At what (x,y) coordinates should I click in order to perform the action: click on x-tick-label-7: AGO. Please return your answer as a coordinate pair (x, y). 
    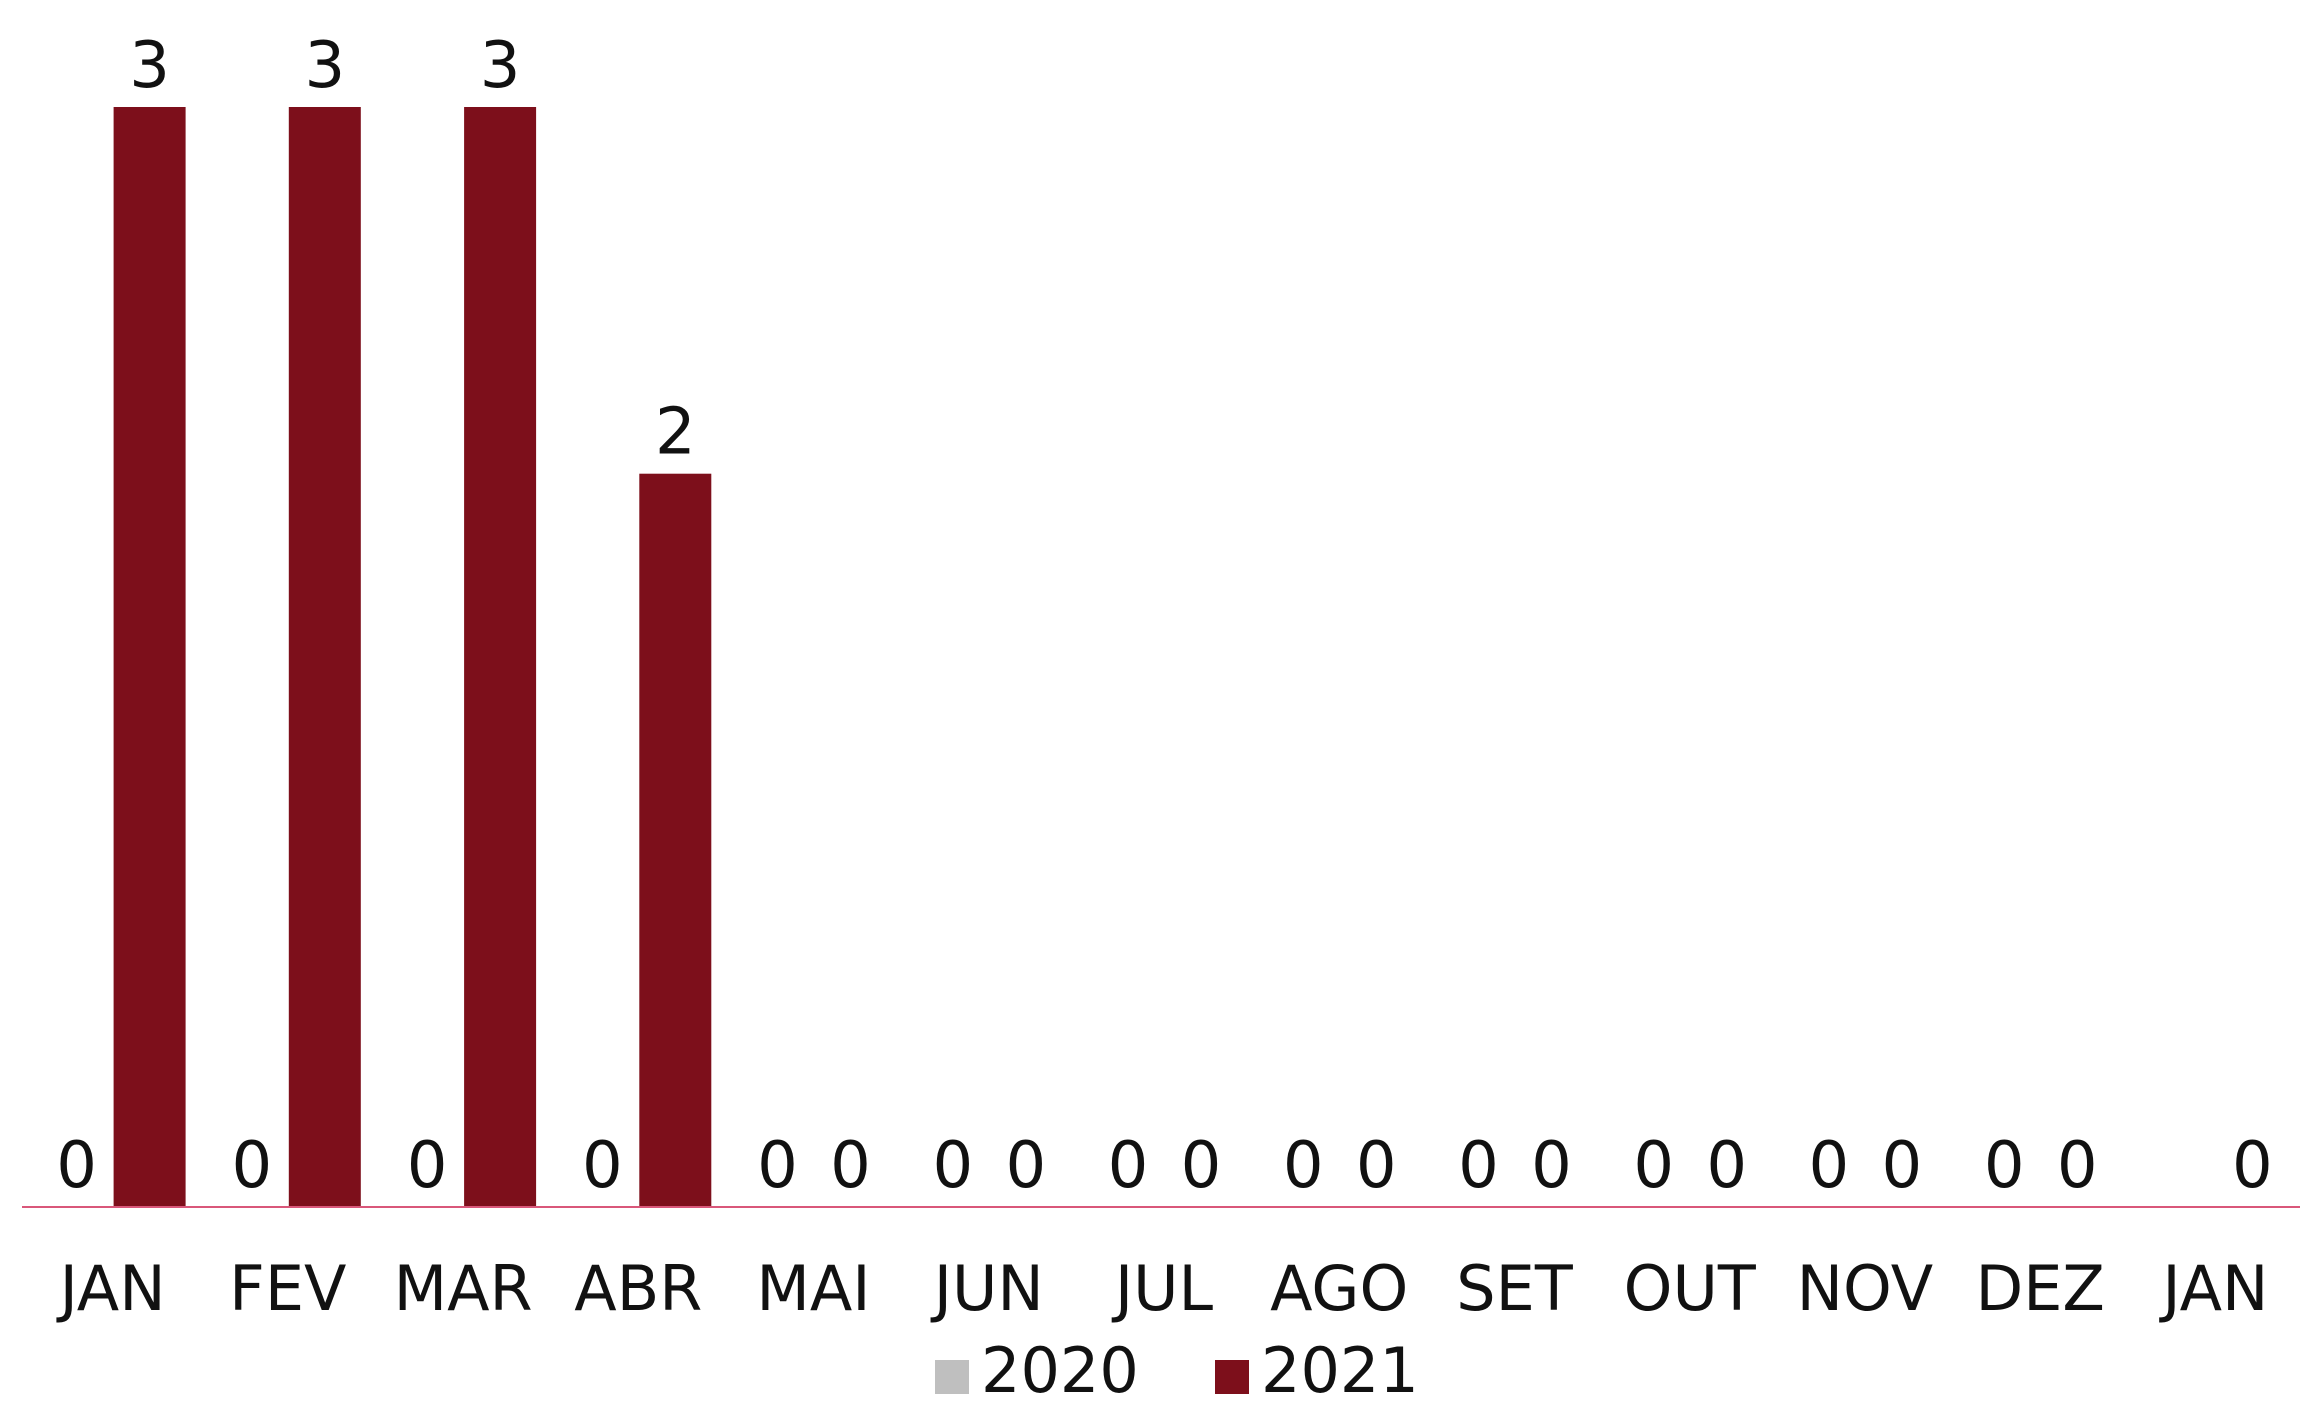
    Looking at the image, I should click on (1339, 1288).